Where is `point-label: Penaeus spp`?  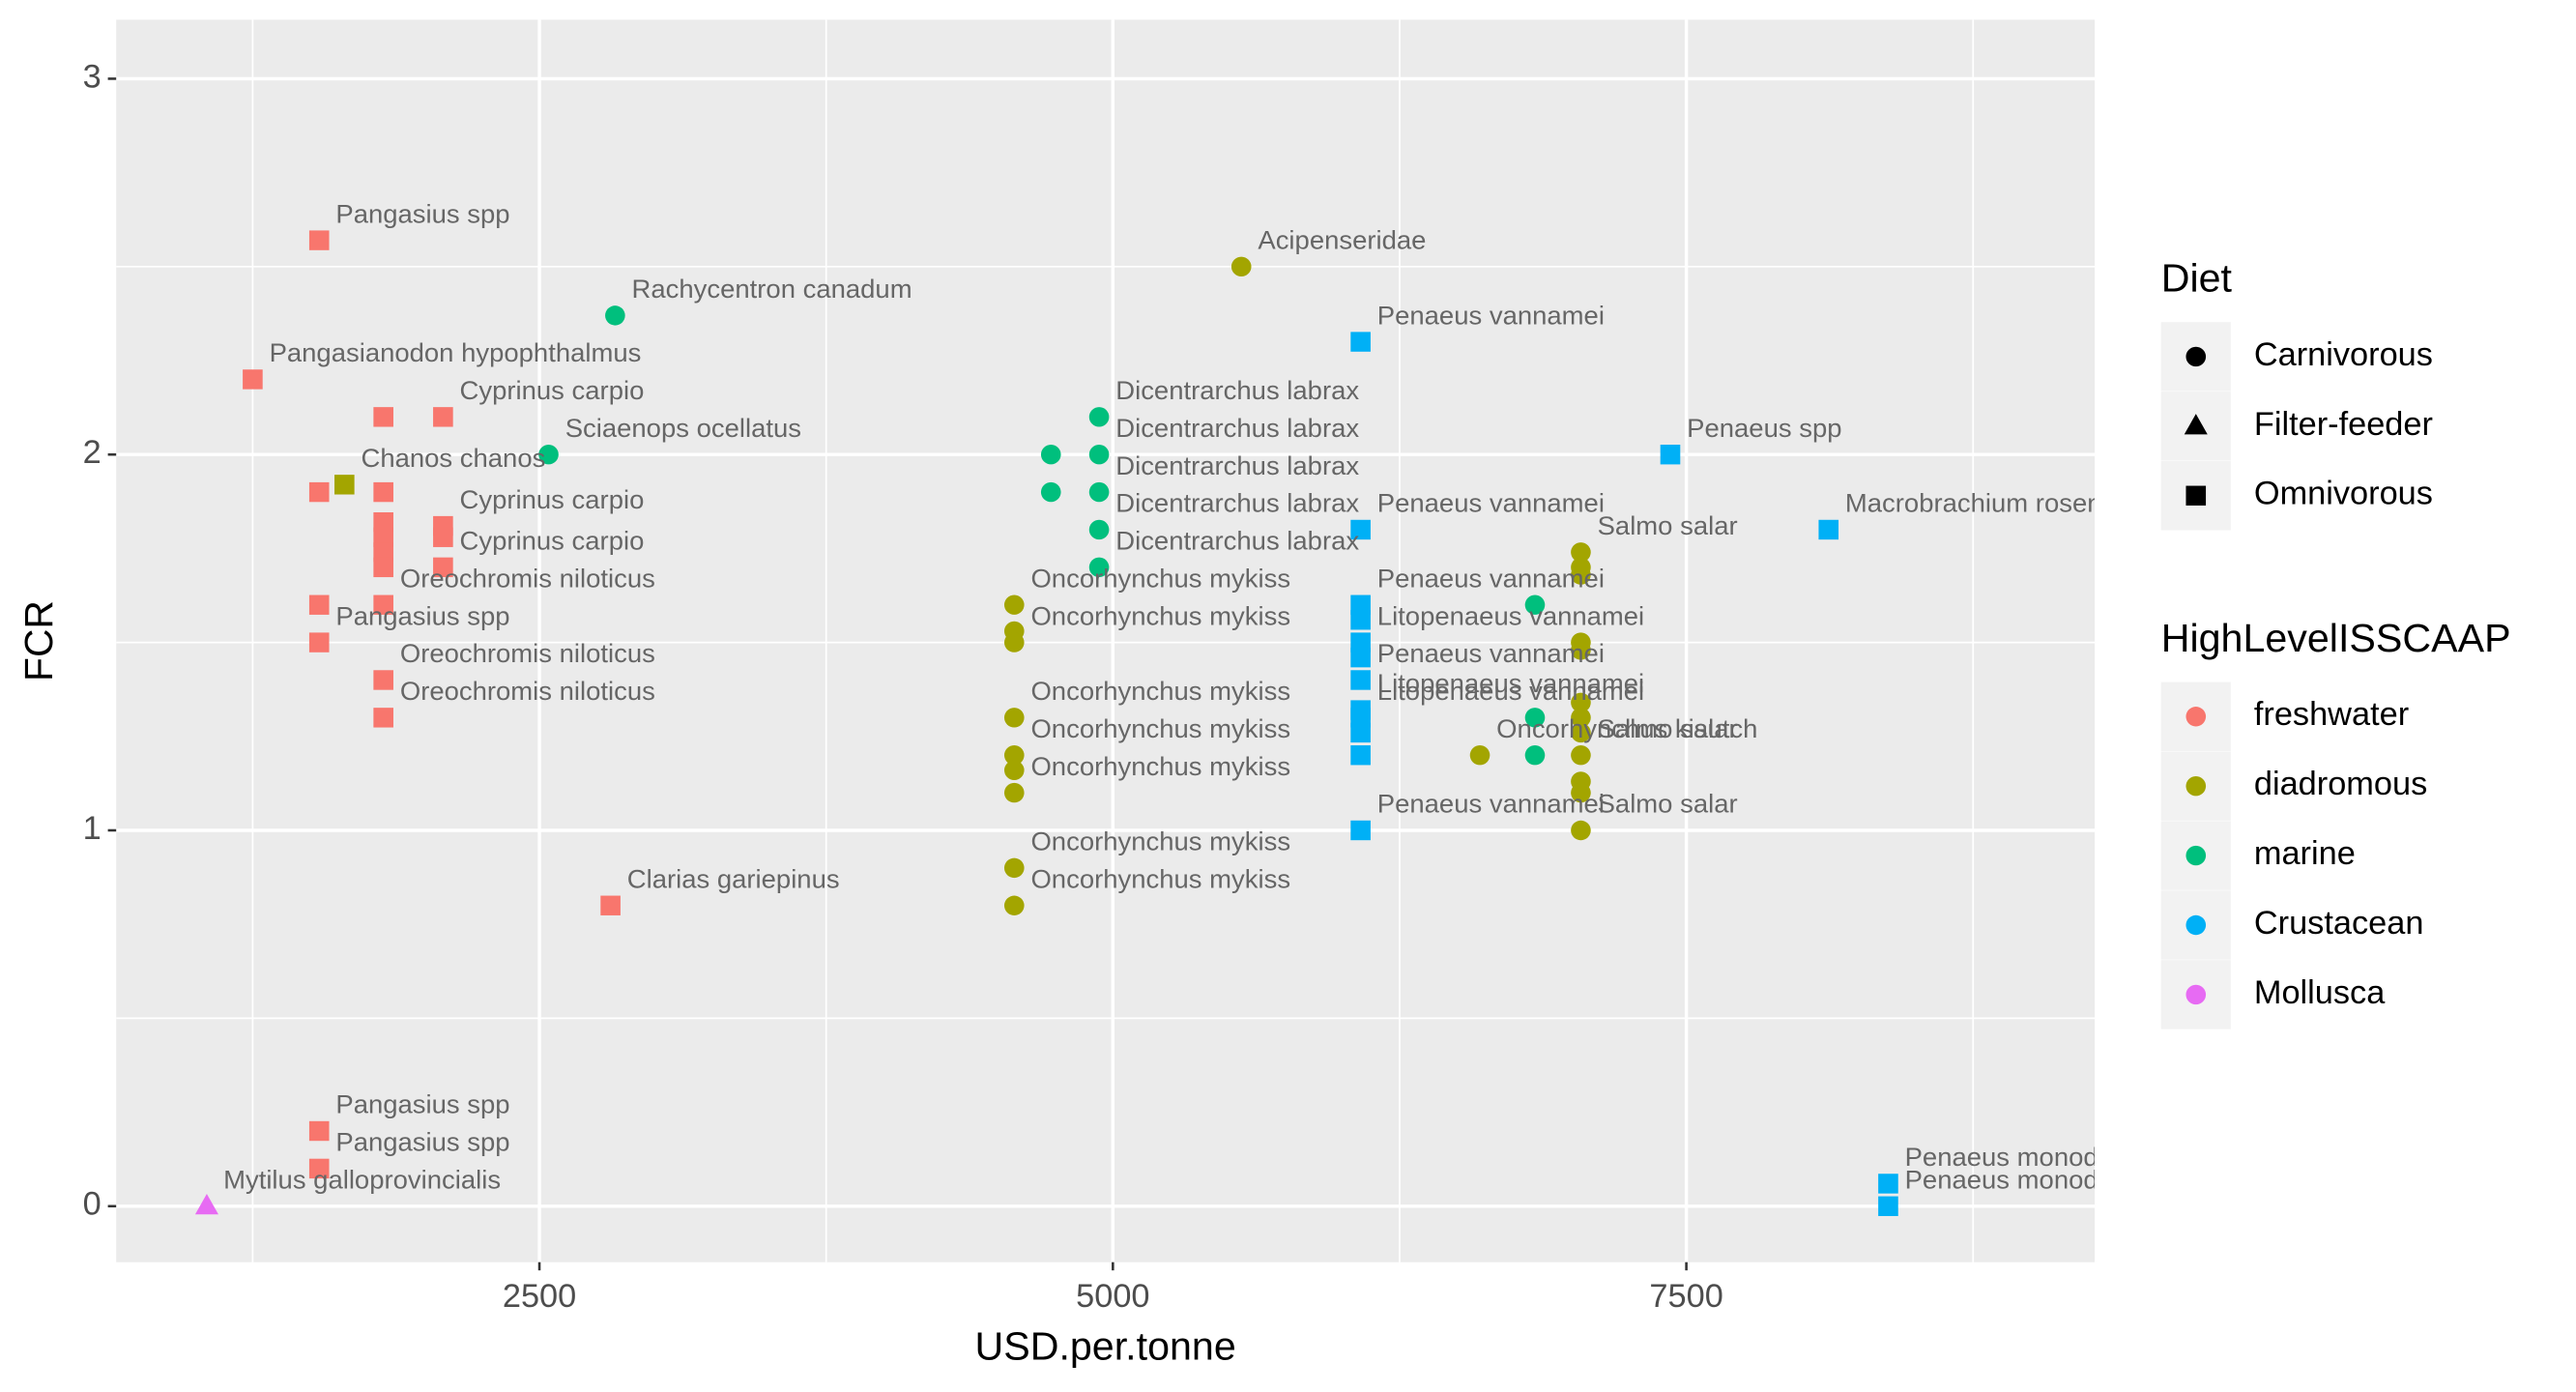
point-label: Penaeus spp is located at coordinates (1764, 428).